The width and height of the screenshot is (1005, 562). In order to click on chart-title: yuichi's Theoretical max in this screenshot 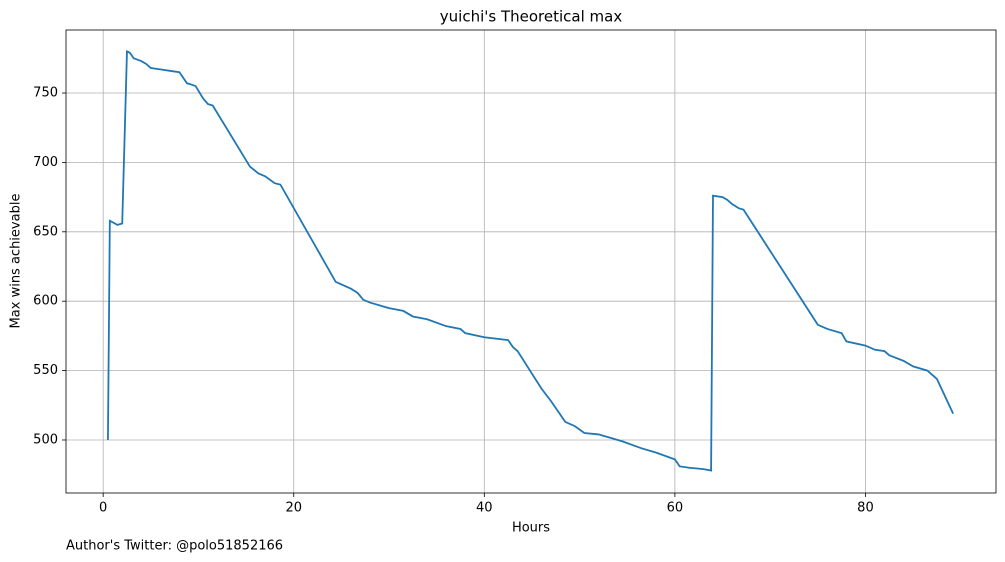, I will do `click(531, 17)`.